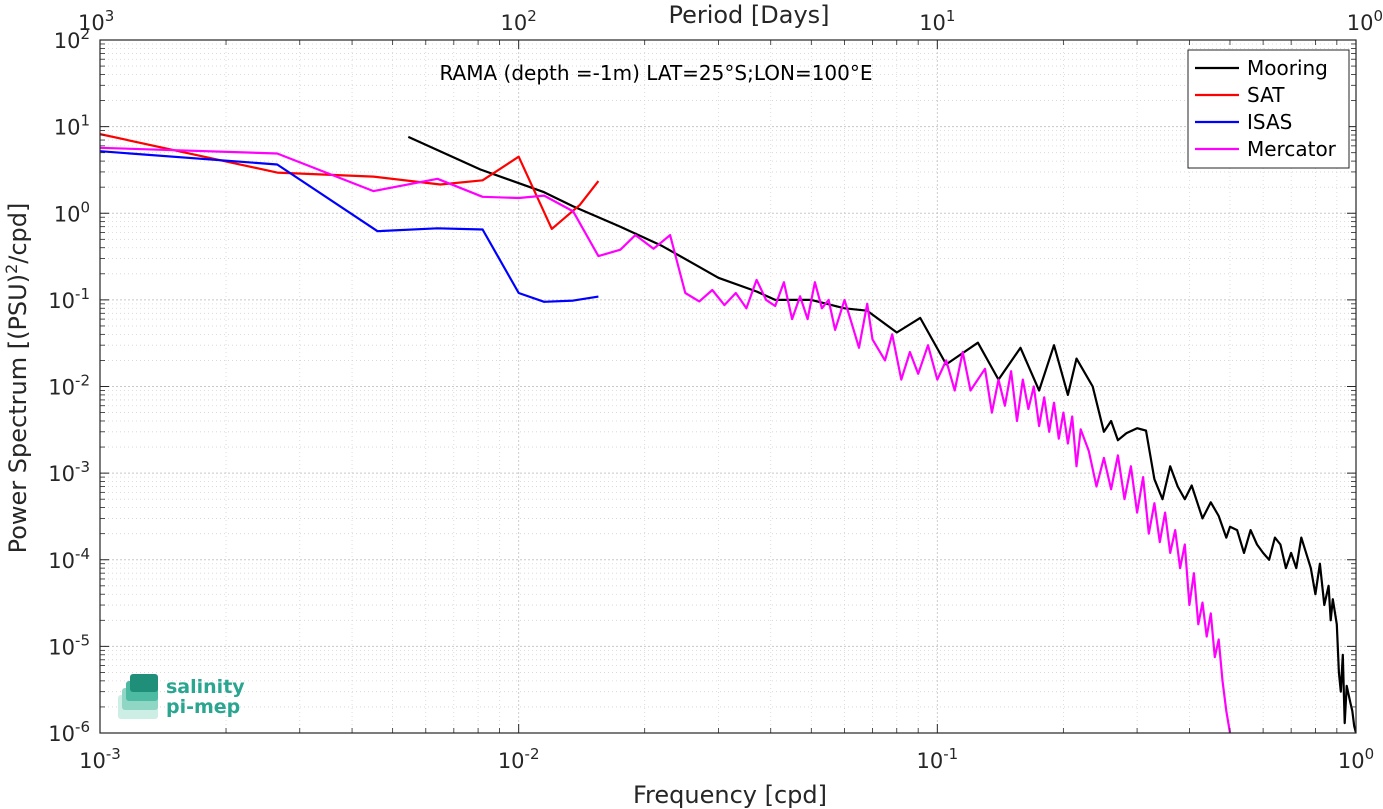 This screenshot has width=1383, height=809. What do you see at coordinates (69, 472) in the screenshot?
I see `y-tick-label: 10⁻³` at bounding box center [69, 472].